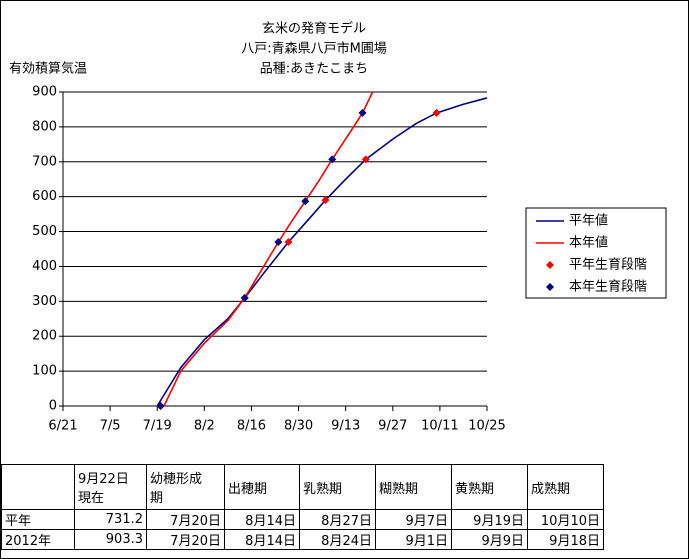 The image size is (689, 559). I want to click on y-tick-label: 600, so click(44, 196).